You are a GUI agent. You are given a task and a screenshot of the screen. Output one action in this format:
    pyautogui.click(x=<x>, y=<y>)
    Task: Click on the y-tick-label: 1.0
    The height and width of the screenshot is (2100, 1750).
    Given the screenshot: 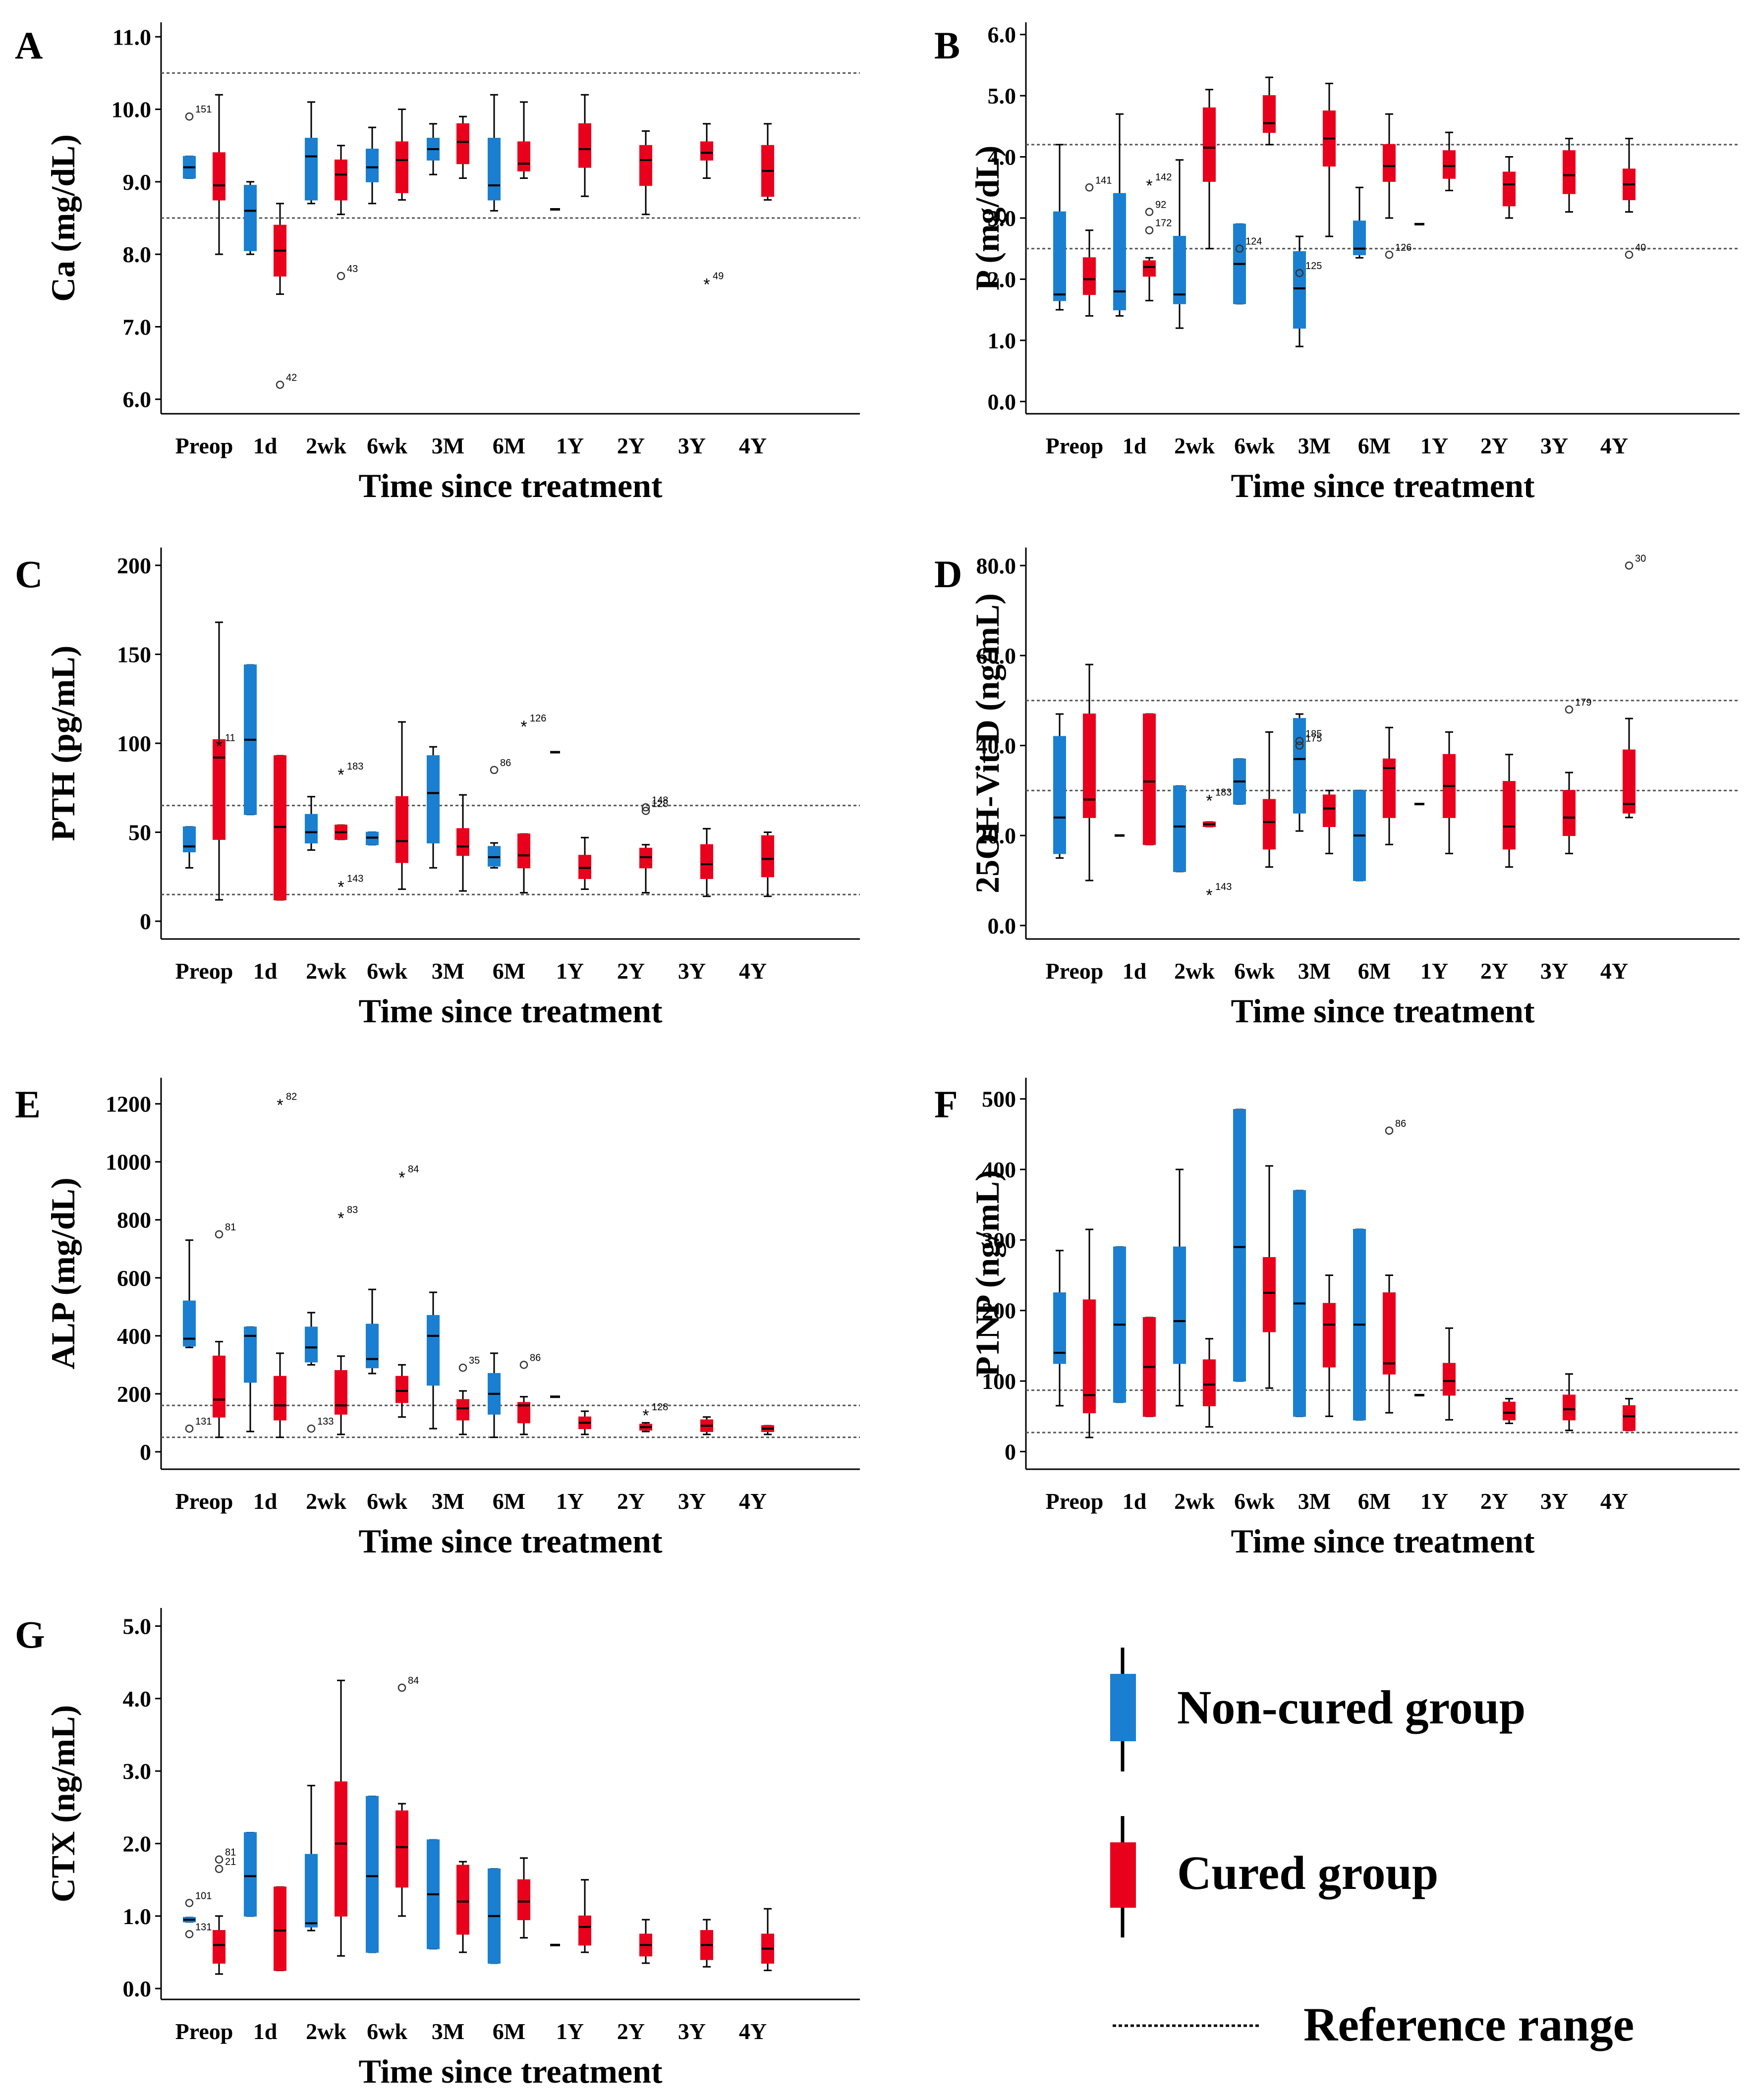 What is the action you would take?
    pyautogui.click(x=1002, y=340)
    